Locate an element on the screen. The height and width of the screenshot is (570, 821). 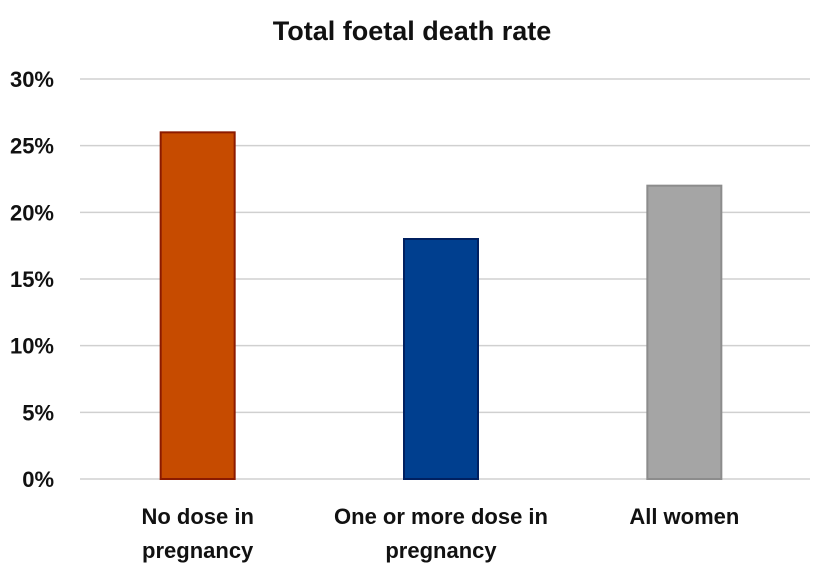
chart-title: Total foetal death rate is located at coordinates (412, 31).